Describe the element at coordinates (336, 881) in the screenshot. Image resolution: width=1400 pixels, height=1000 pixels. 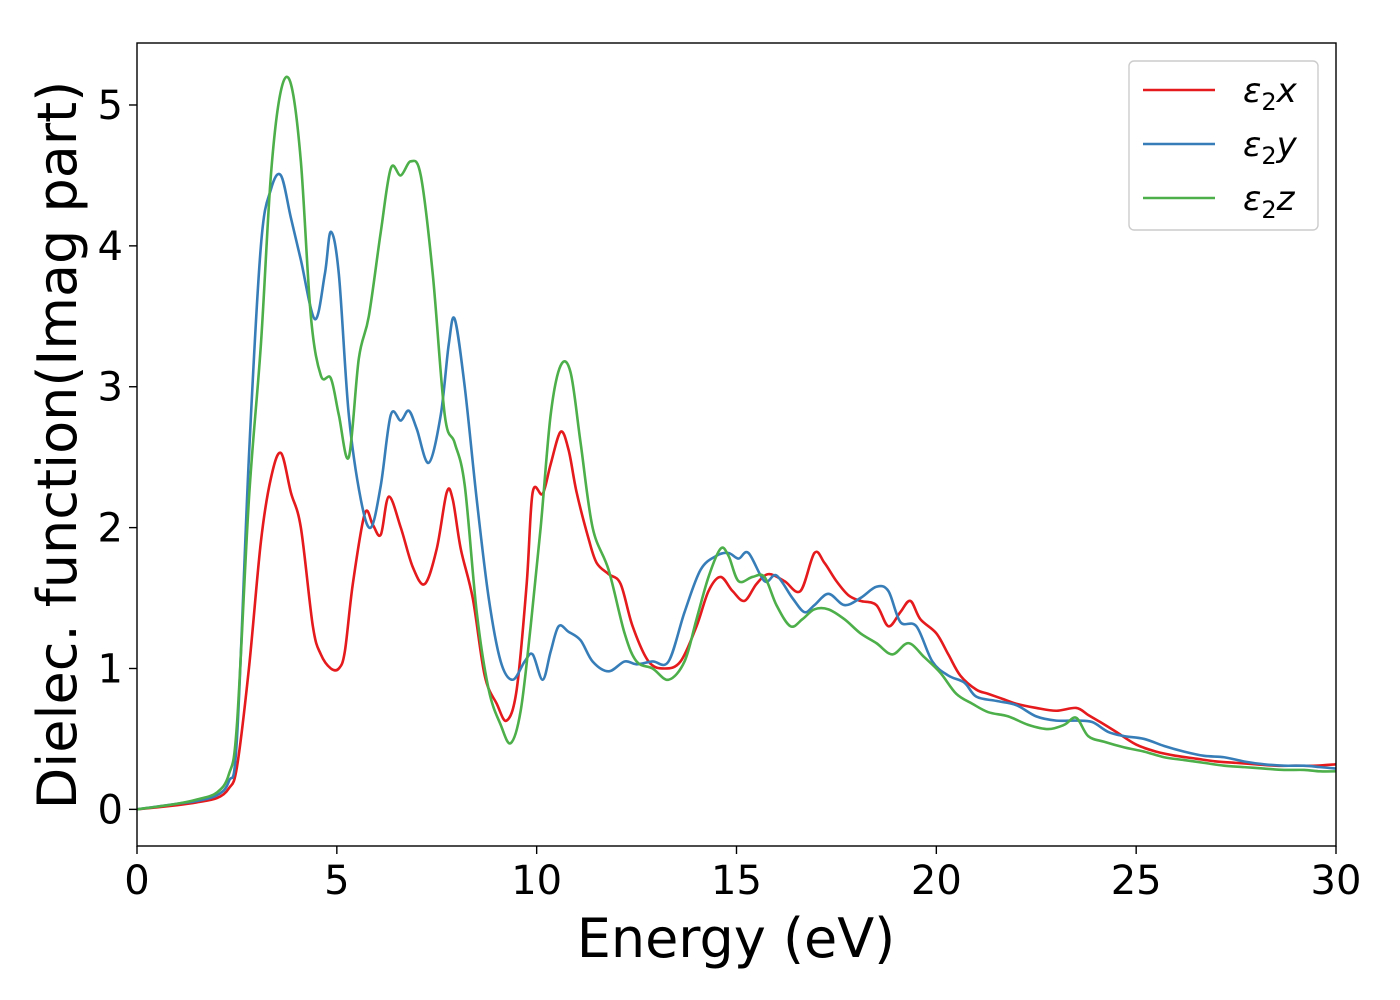
I see `x-tick-label: 5` at that location.